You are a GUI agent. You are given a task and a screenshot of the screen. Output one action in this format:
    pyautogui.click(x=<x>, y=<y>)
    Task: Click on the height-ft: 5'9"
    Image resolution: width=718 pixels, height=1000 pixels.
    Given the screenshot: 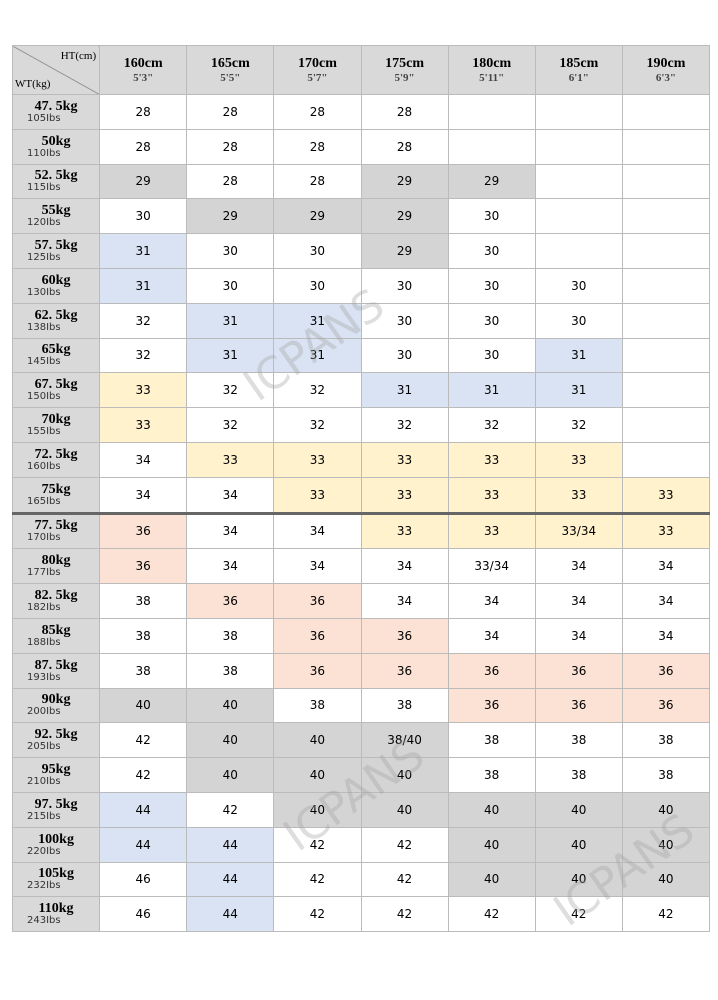 What is the action you would take?
    pyautogui.click(x=404, y=78)
    